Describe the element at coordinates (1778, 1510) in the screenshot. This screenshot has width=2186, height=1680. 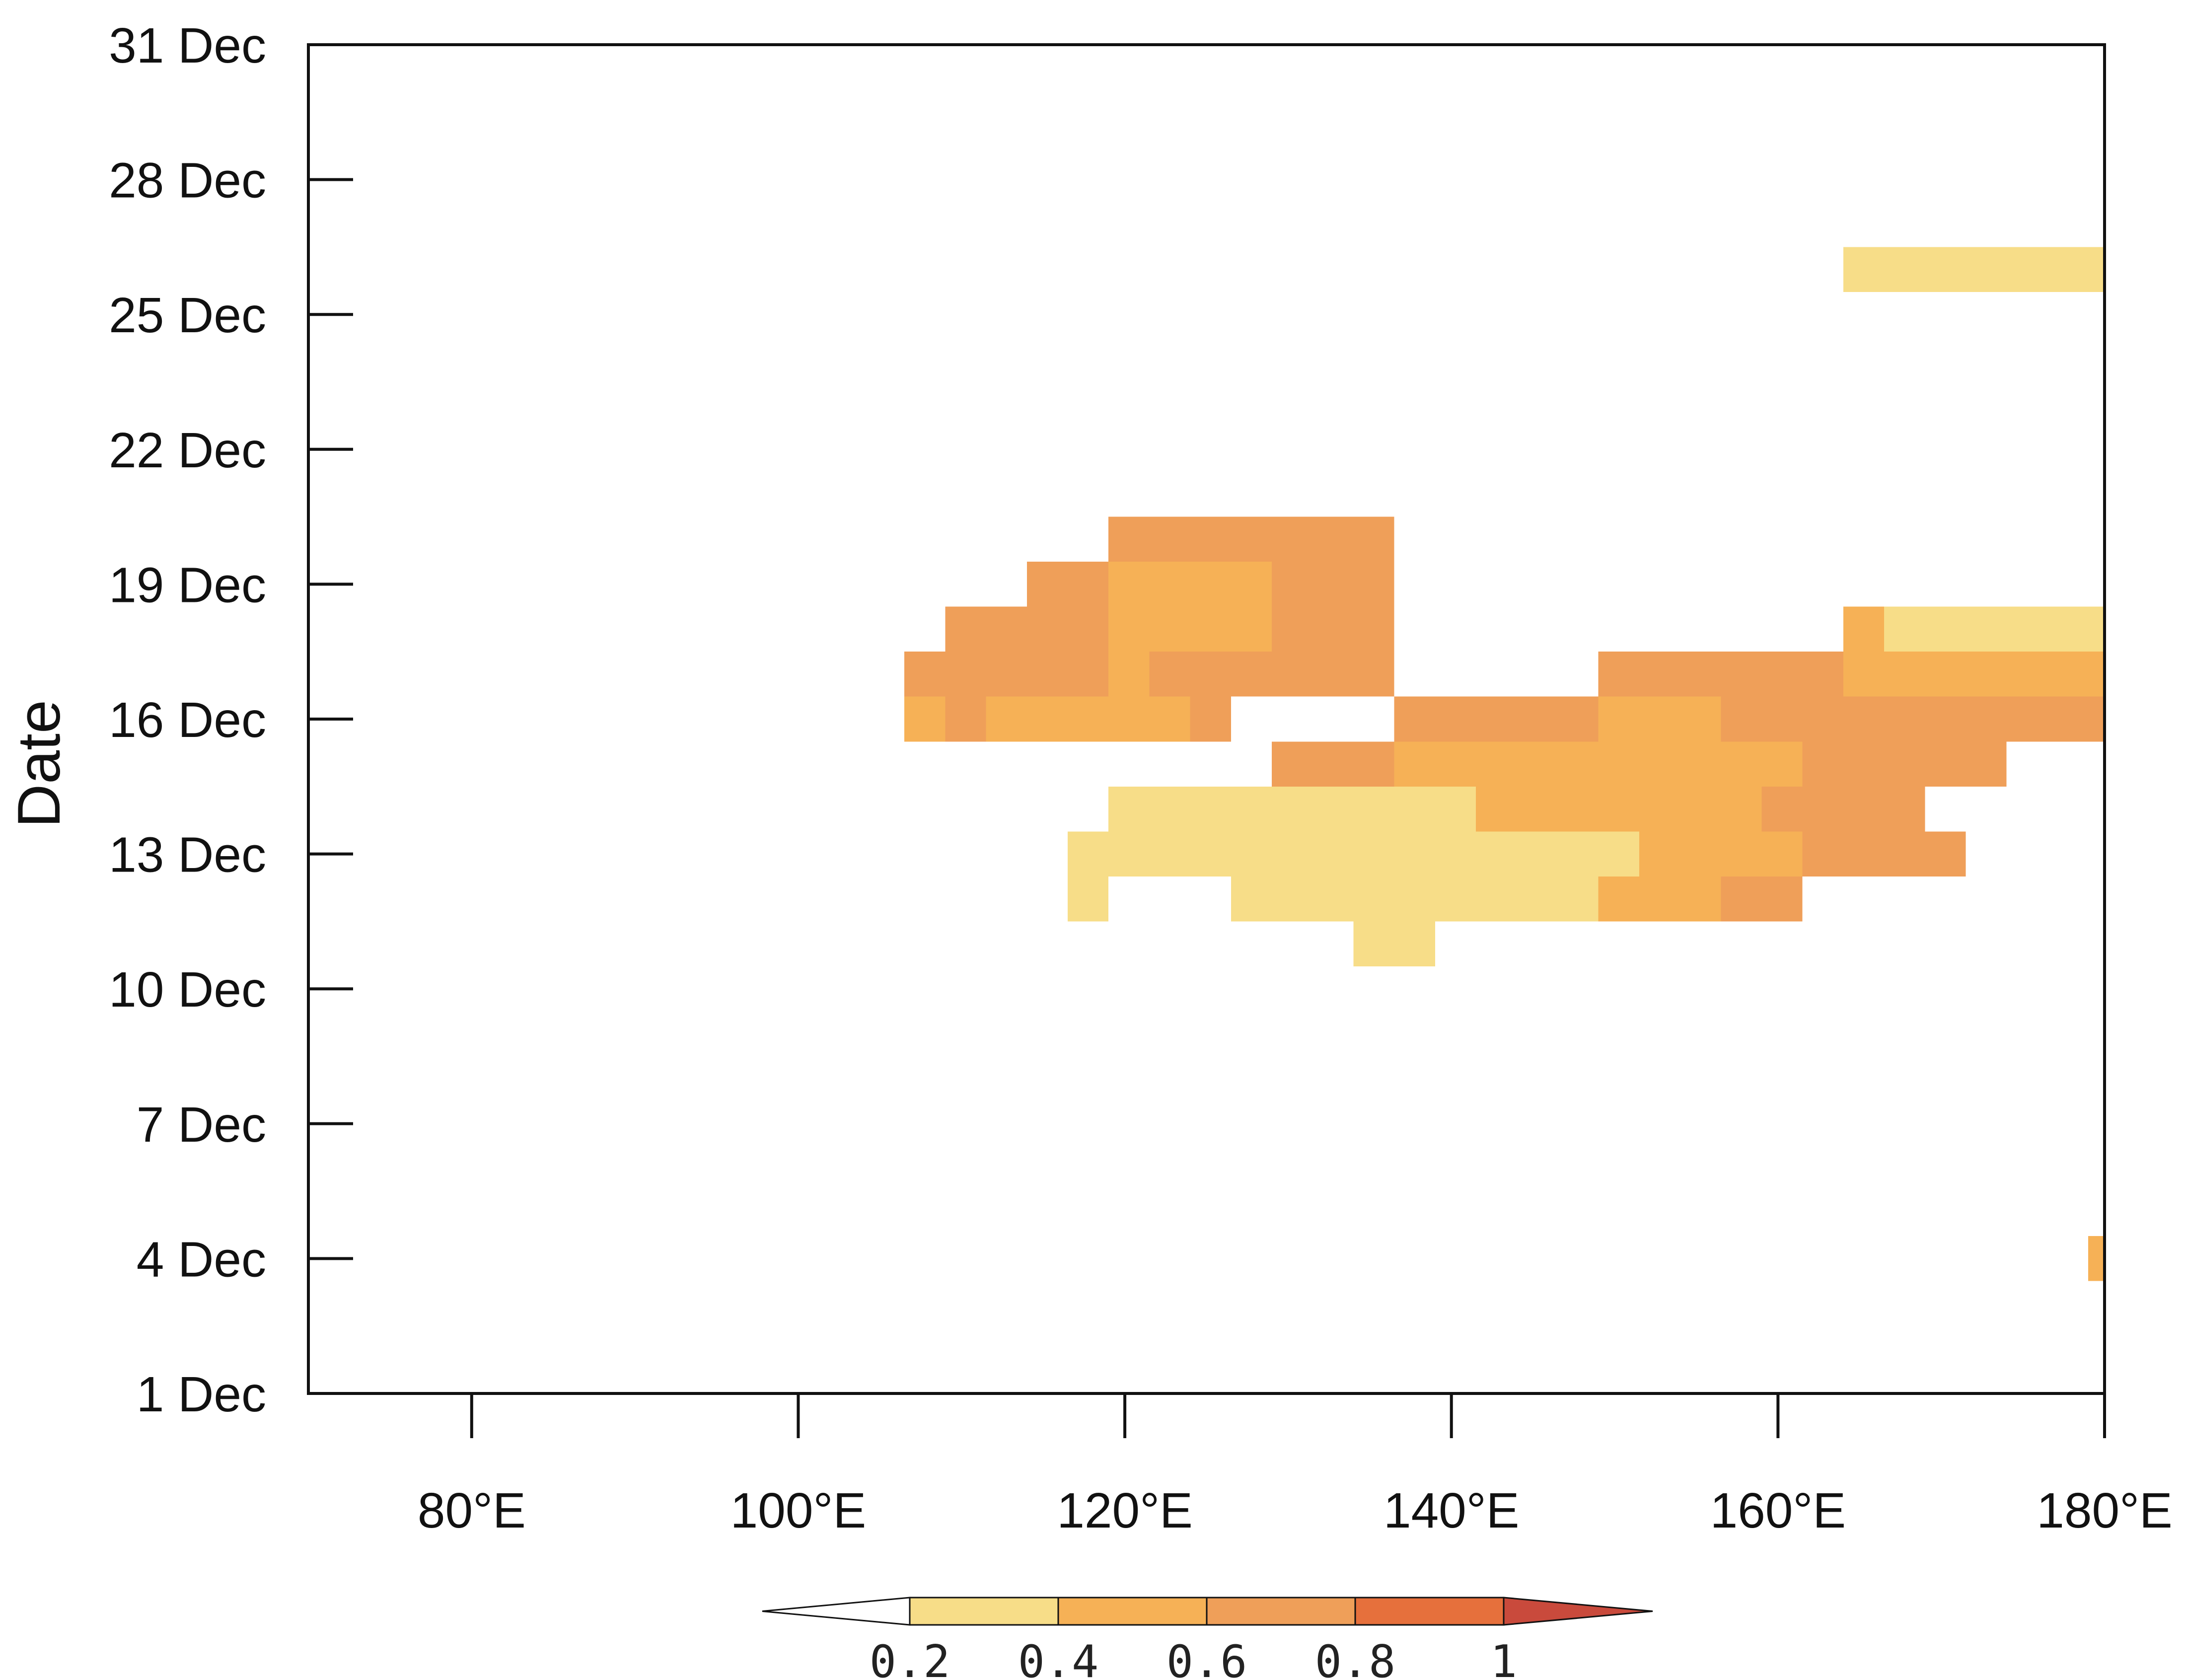
I see `x-tick-label: 160°E` at that location.